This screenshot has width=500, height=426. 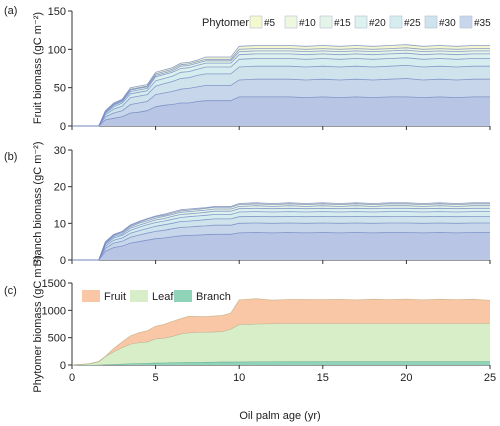 What do you see at coordinates (377, 23) in the screenshot?
I see `legend-label-phytomer-20: #20` at bounding box center [377, 23].